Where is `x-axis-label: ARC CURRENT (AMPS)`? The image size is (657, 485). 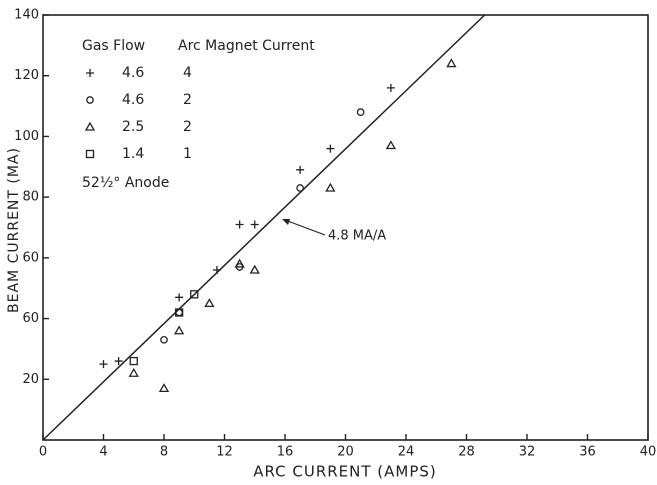
x-axis-label: ARC CURRENT (AMPS) is located at coordinates (345, 472).